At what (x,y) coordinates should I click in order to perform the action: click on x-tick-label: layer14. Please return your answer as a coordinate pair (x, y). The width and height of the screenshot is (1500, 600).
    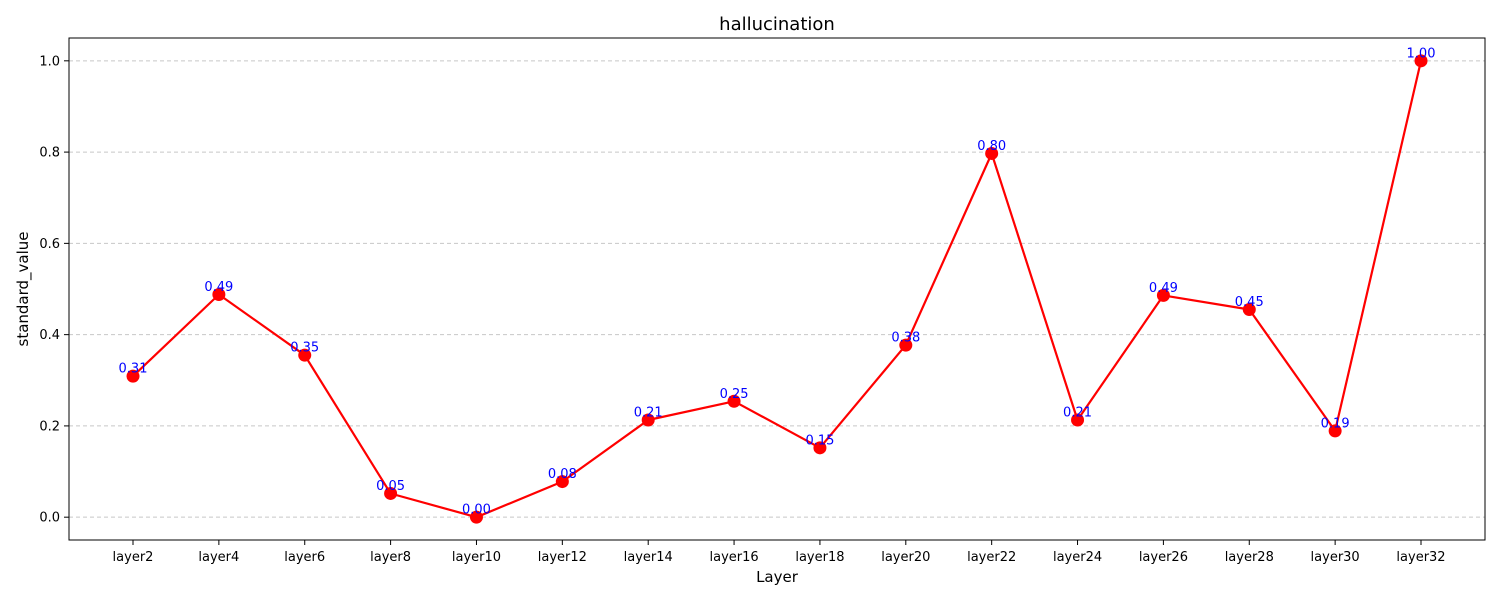
    Looking at the image, I should click on (648, 557).